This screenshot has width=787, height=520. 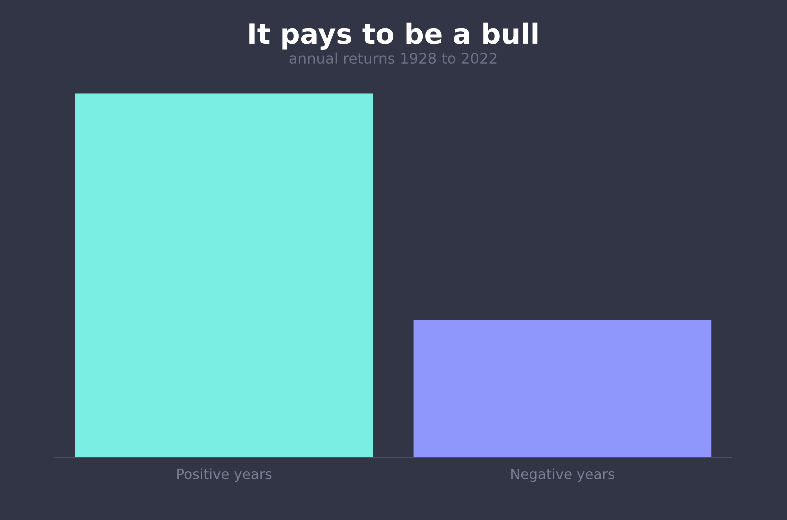 I want to click on x-tick-label: Positive years, so click(x=225, y=475).